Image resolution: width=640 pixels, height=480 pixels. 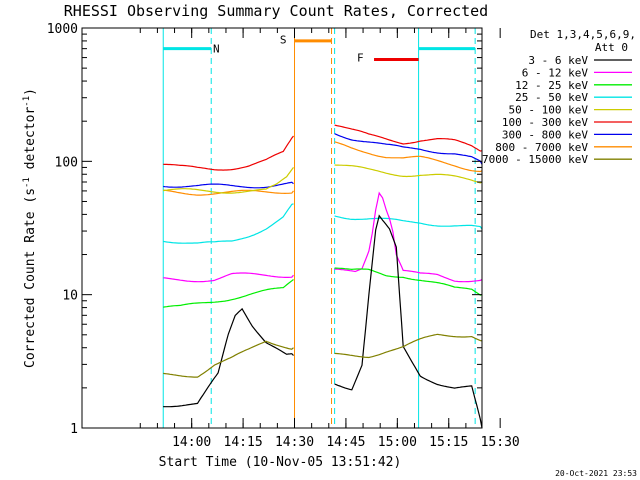 I want to click on legend-header-detectors: Det 1,3,4,5,6,9,, so click(x=583, y=34).